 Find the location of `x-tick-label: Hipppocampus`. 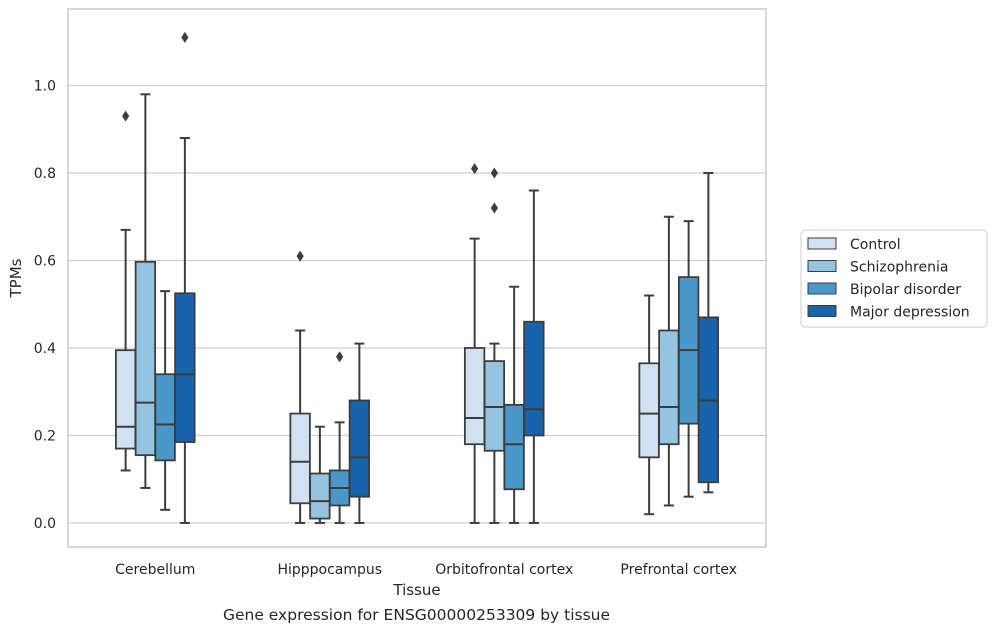

x-tick-label: Hipppocampus is located at coordinates (329, 570).